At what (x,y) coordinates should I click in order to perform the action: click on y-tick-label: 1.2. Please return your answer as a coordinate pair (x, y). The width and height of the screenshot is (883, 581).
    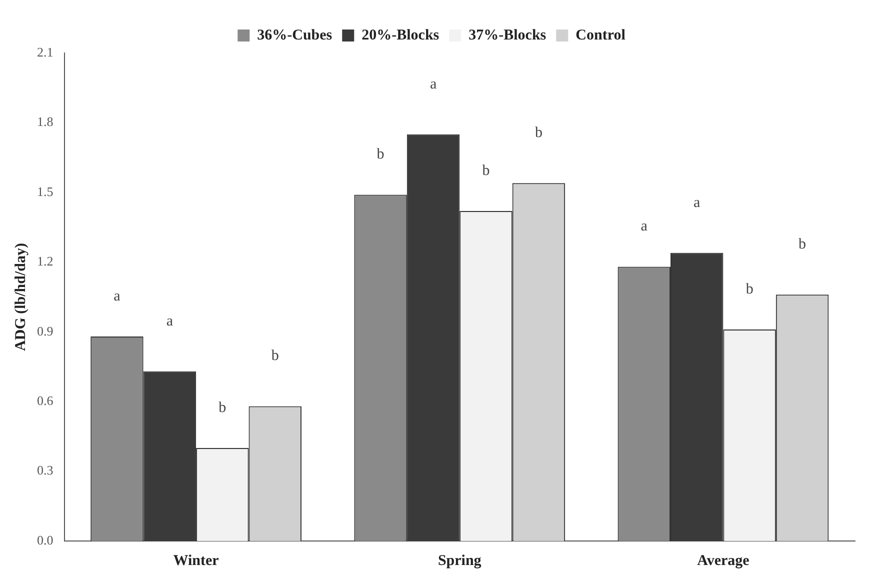
    Looking at the image, I should click on (45, 261).